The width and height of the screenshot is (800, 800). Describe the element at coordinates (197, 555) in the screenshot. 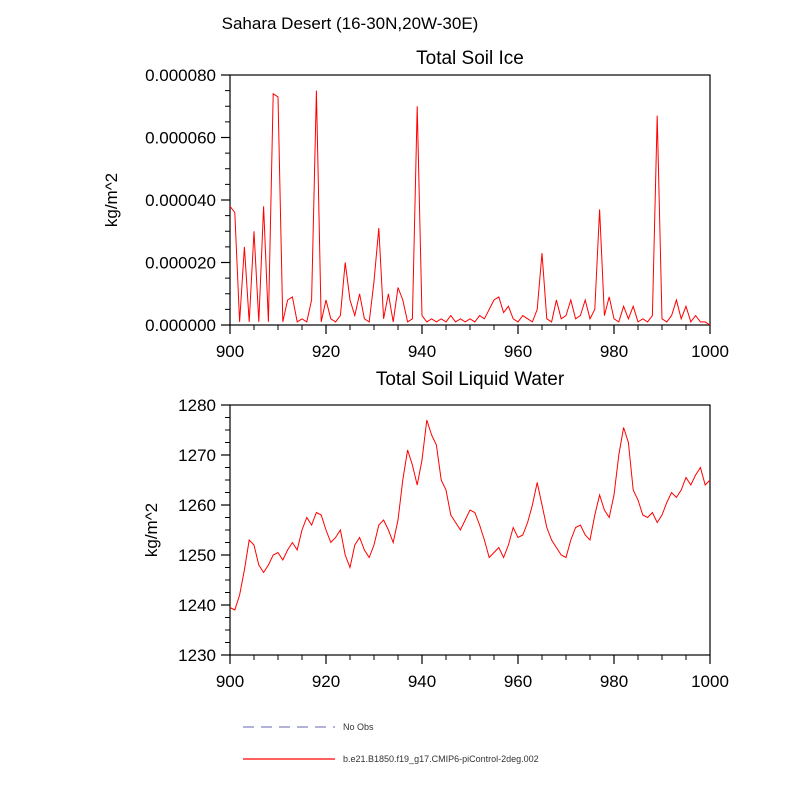

I see `svg-text: 1250` at that location.